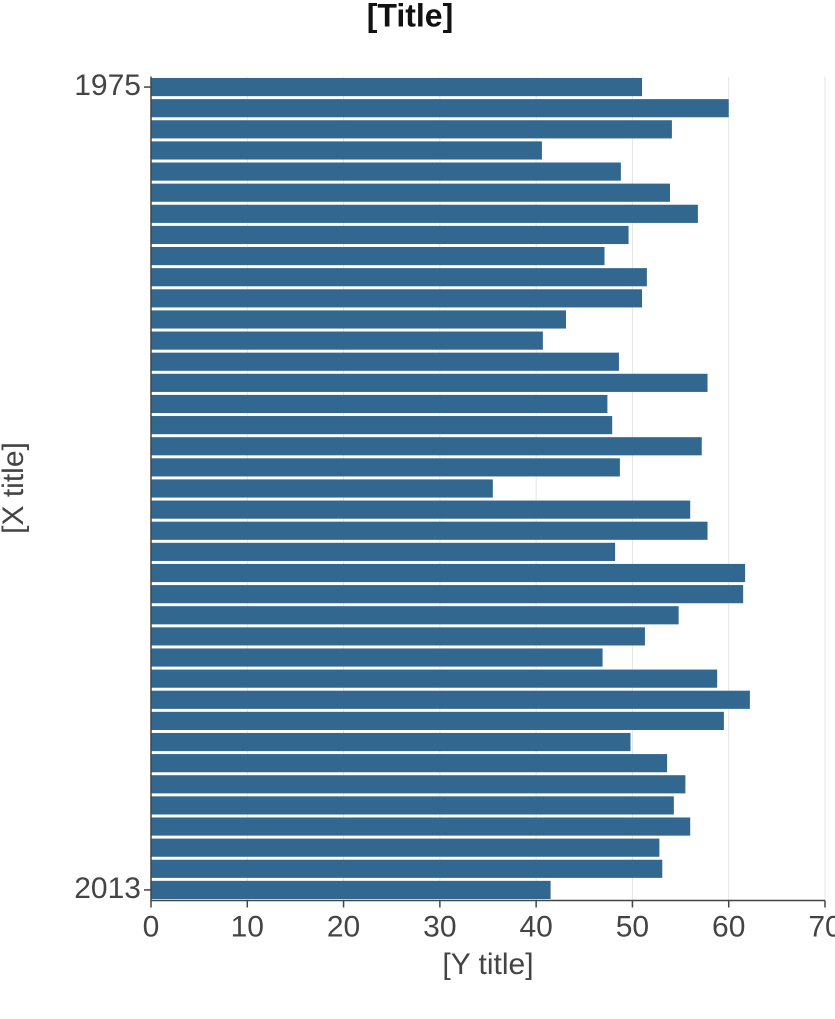 This screenshot has width=835, height=1019. I want to click on y-axis-title: [X title], so click(15, 488).